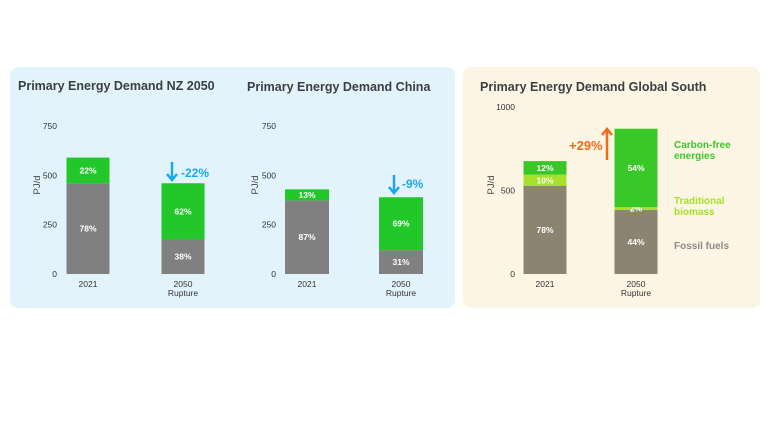  What do you see at coordinates (701, 246) in the screenshot?
I see `legend-item: Fossil fuels` at bounding box center [701, 246].